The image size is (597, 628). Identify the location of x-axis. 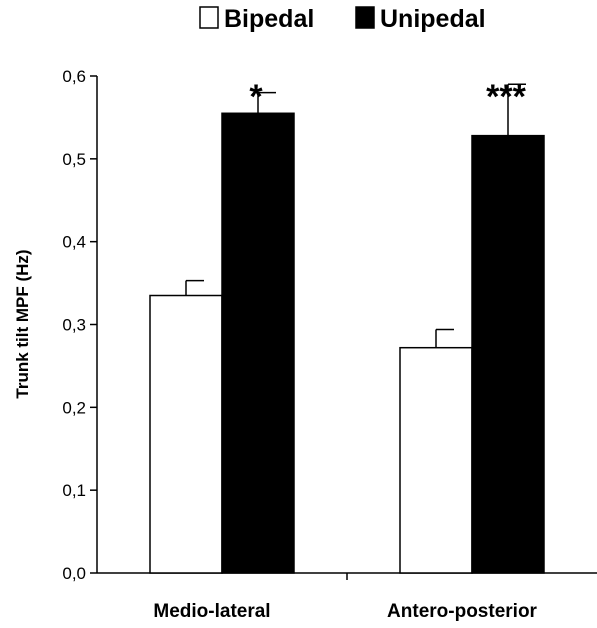
(347, 576).